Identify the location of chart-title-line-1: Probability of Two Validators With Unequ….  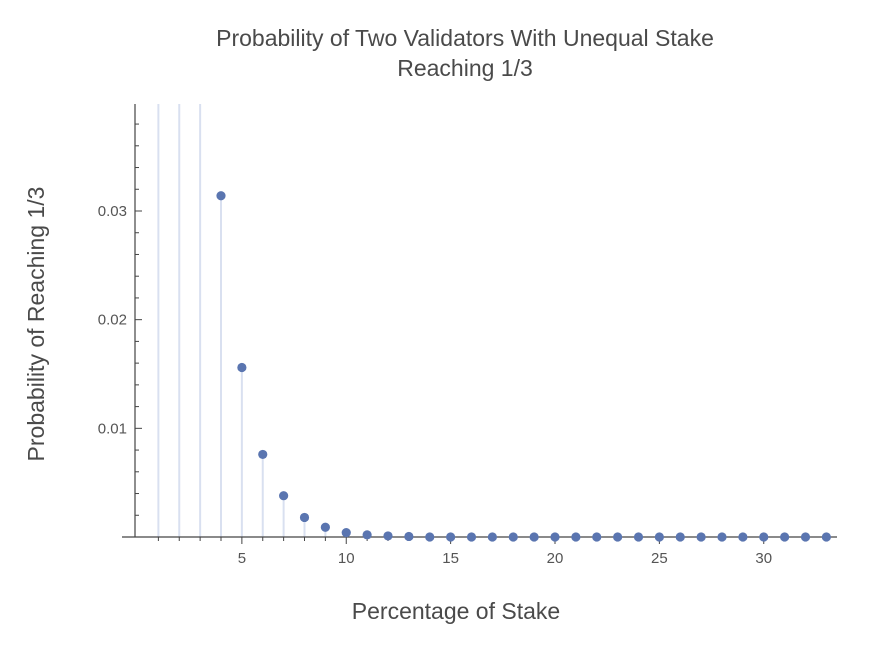
(465, 38).